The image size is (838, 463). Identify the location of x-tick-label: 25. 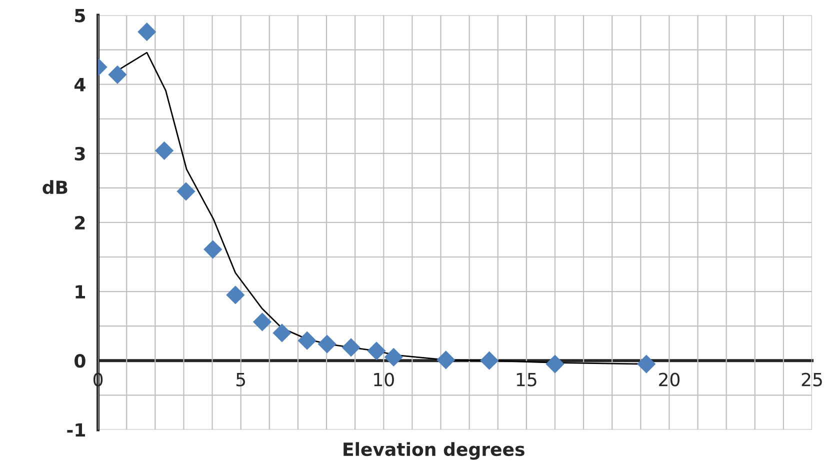
(812, 379).